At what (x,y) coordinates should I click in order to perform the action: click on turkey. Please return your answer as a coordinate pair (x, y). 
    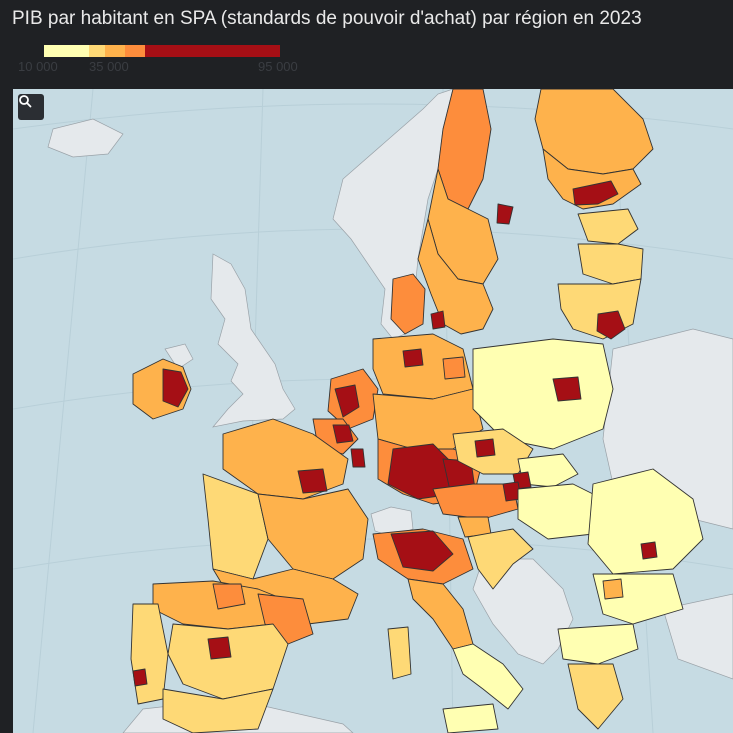
    Looking at the image, I should click on (697, 636).